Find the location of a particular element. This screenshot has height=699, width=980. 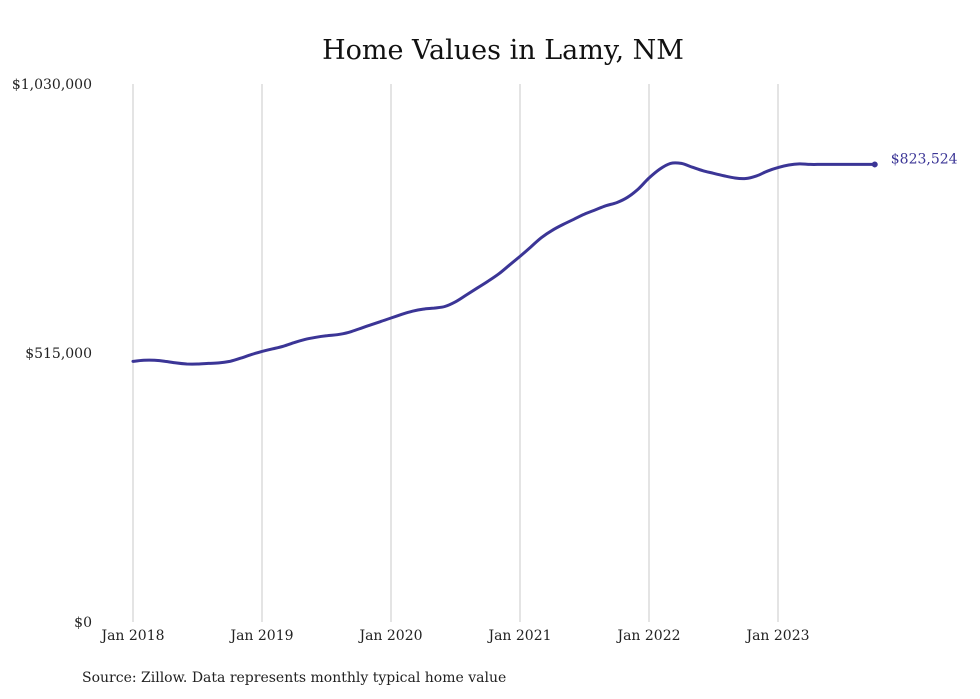

y-tick-label: $0 is located at coordinates (83, 623).